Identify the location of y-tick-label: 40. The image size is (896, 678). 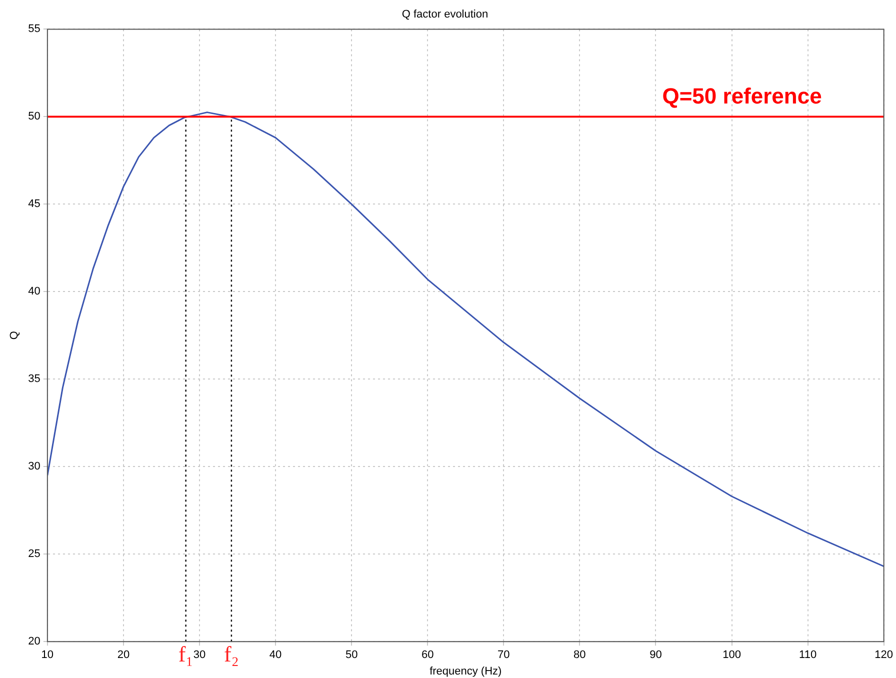
(34, 292).